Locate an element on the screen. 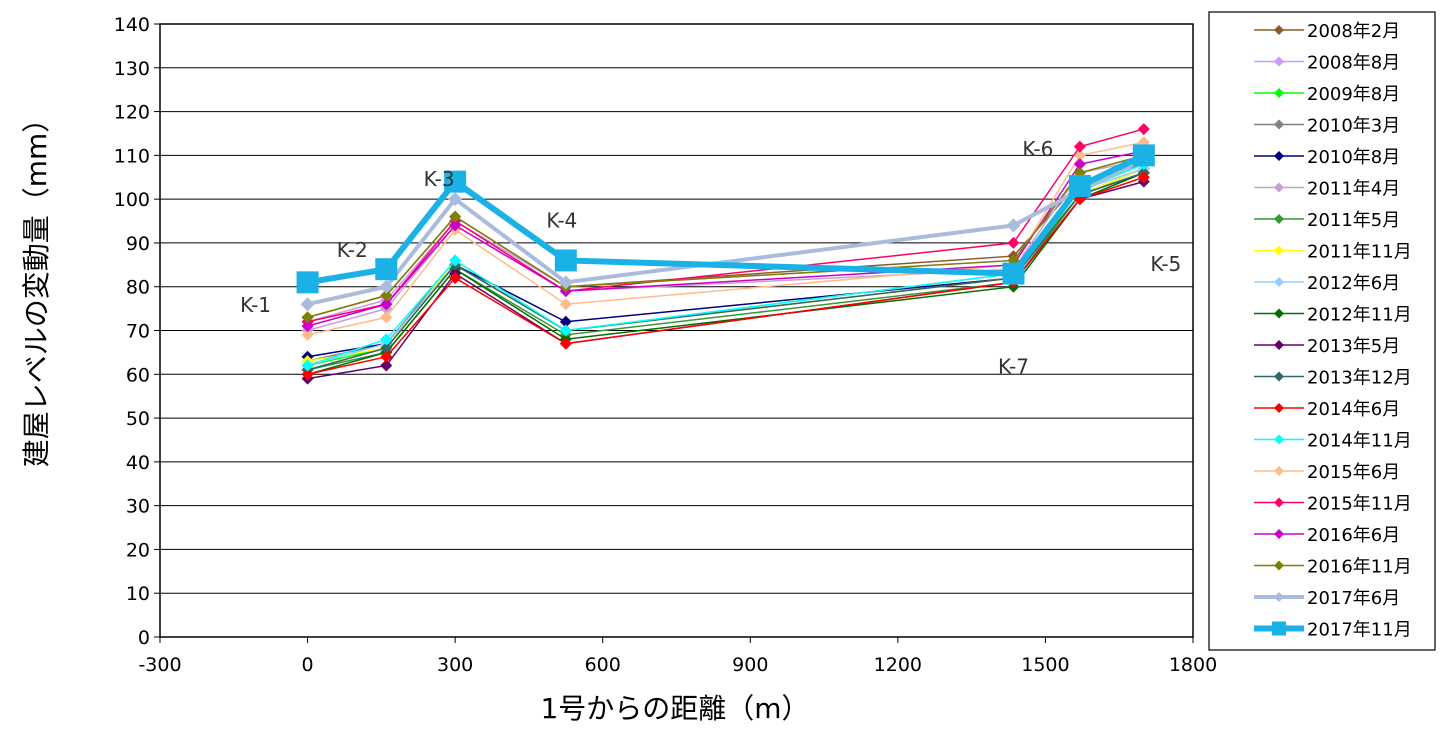  x-tick-label: 1500 is located at coordinates (1045, 665).